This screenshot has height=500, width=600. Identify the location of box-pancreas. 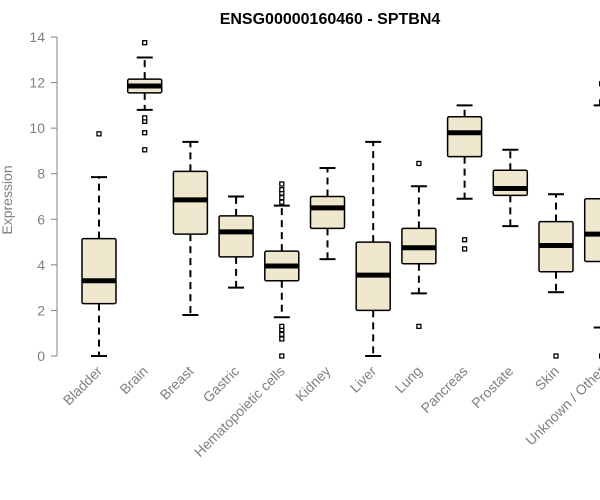
(464, 178).